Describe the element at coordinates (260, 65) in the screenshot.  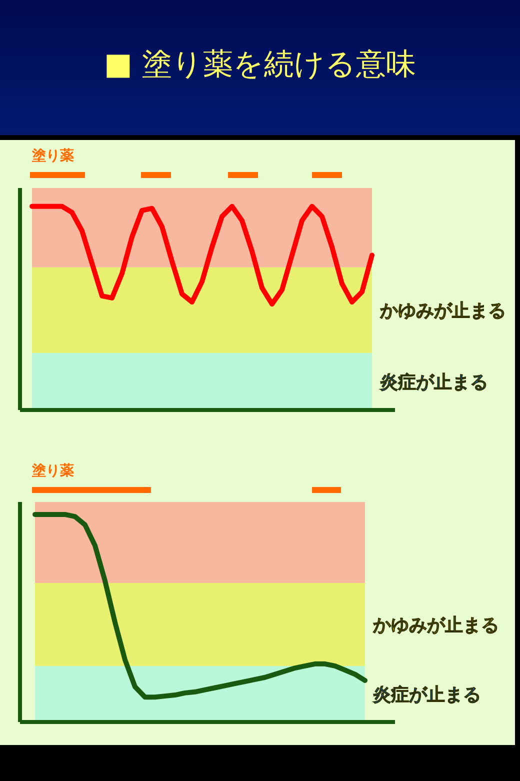
I see `chart-title: ■ 塗り薬を続ける意味` at that location.